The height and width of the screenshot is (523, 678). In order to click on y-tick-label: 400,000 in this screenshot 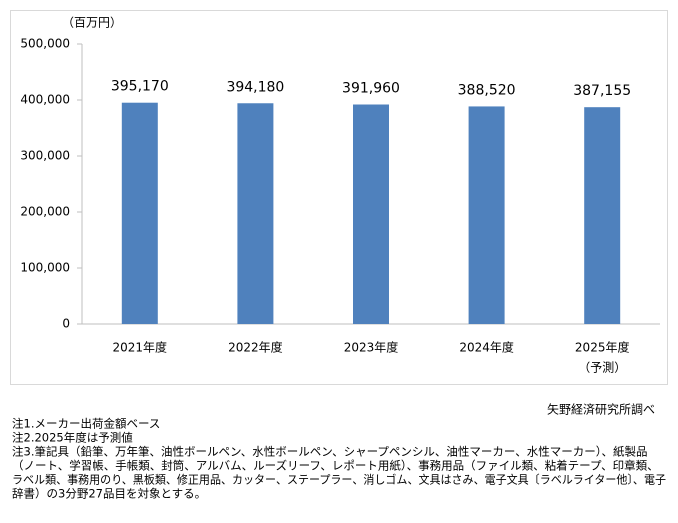, I will do `click(45, 100)`.